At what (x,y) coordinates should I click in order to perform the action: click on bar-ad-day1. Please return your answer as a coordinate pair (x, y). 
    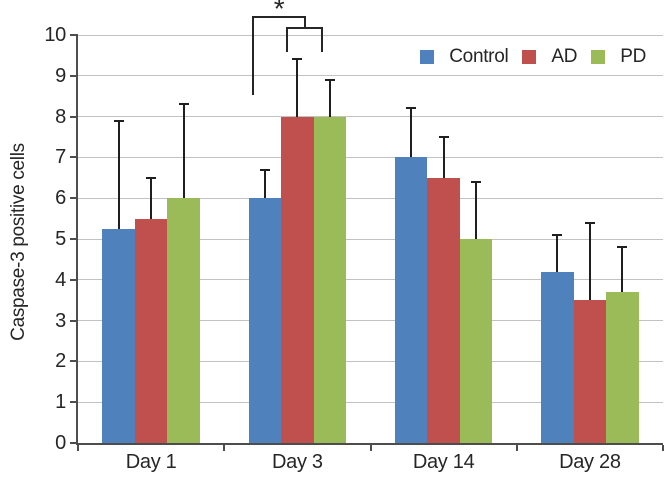
    Looking at the image, I should click on (151, 330).